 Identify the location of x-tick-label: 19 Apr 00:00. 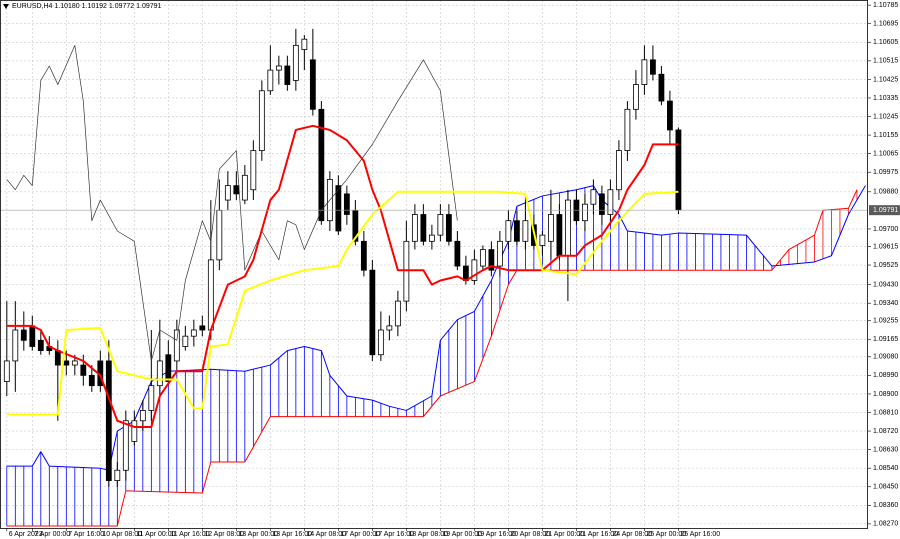
(462, 534).